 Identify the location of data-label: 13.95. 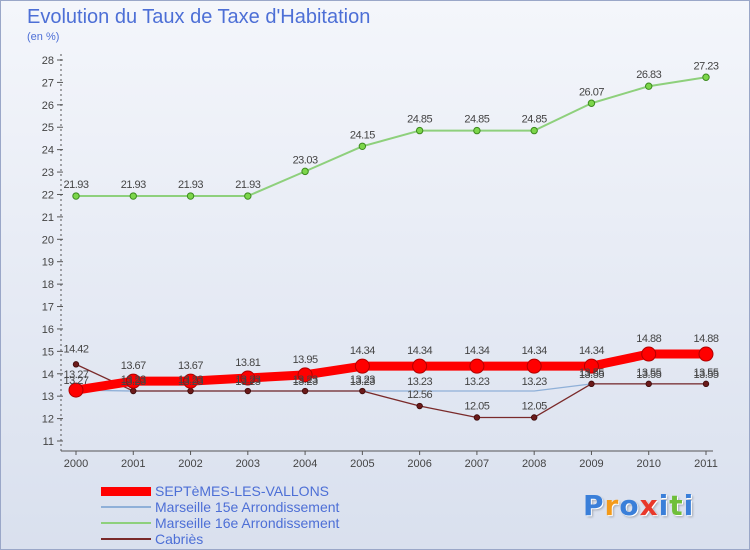
(305, 360).